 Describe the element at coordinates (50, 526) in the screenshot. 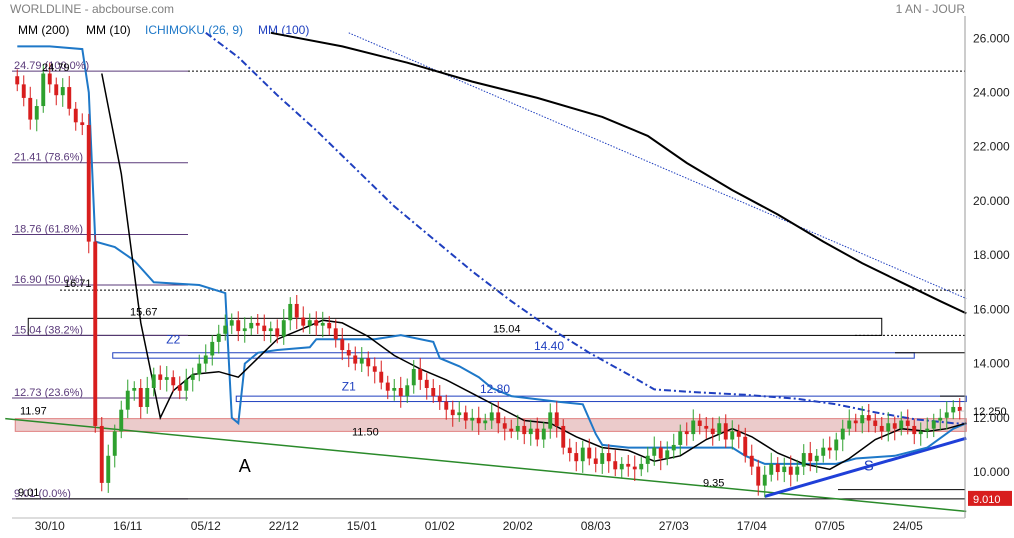

I see `x-tick-label: 30/10` at that location.